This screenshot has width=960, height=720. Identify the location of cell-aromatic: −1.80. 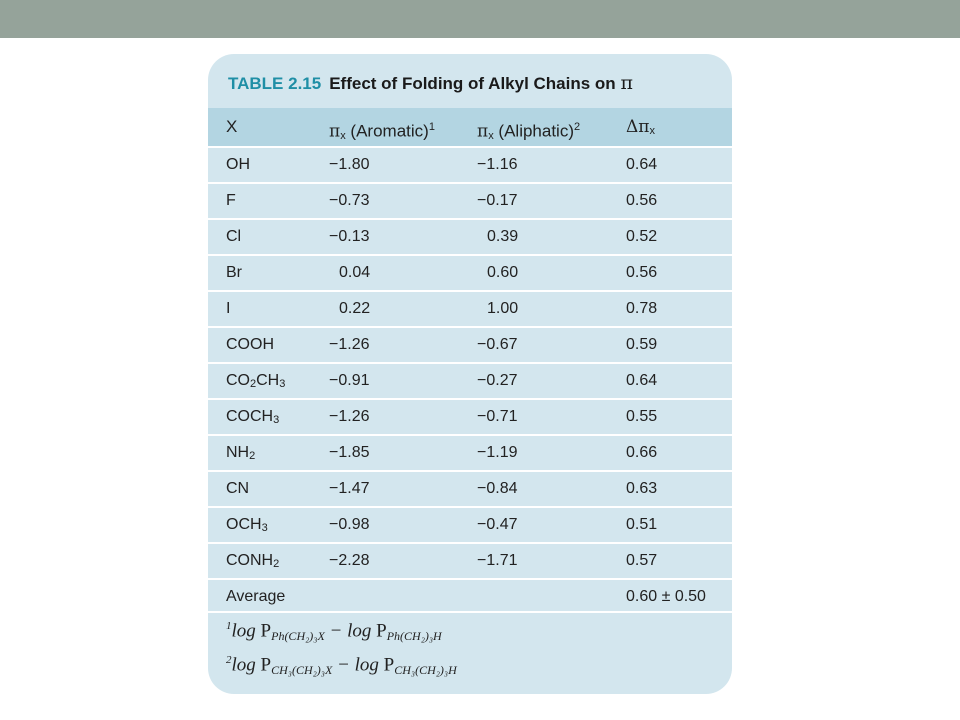
(349, 164).